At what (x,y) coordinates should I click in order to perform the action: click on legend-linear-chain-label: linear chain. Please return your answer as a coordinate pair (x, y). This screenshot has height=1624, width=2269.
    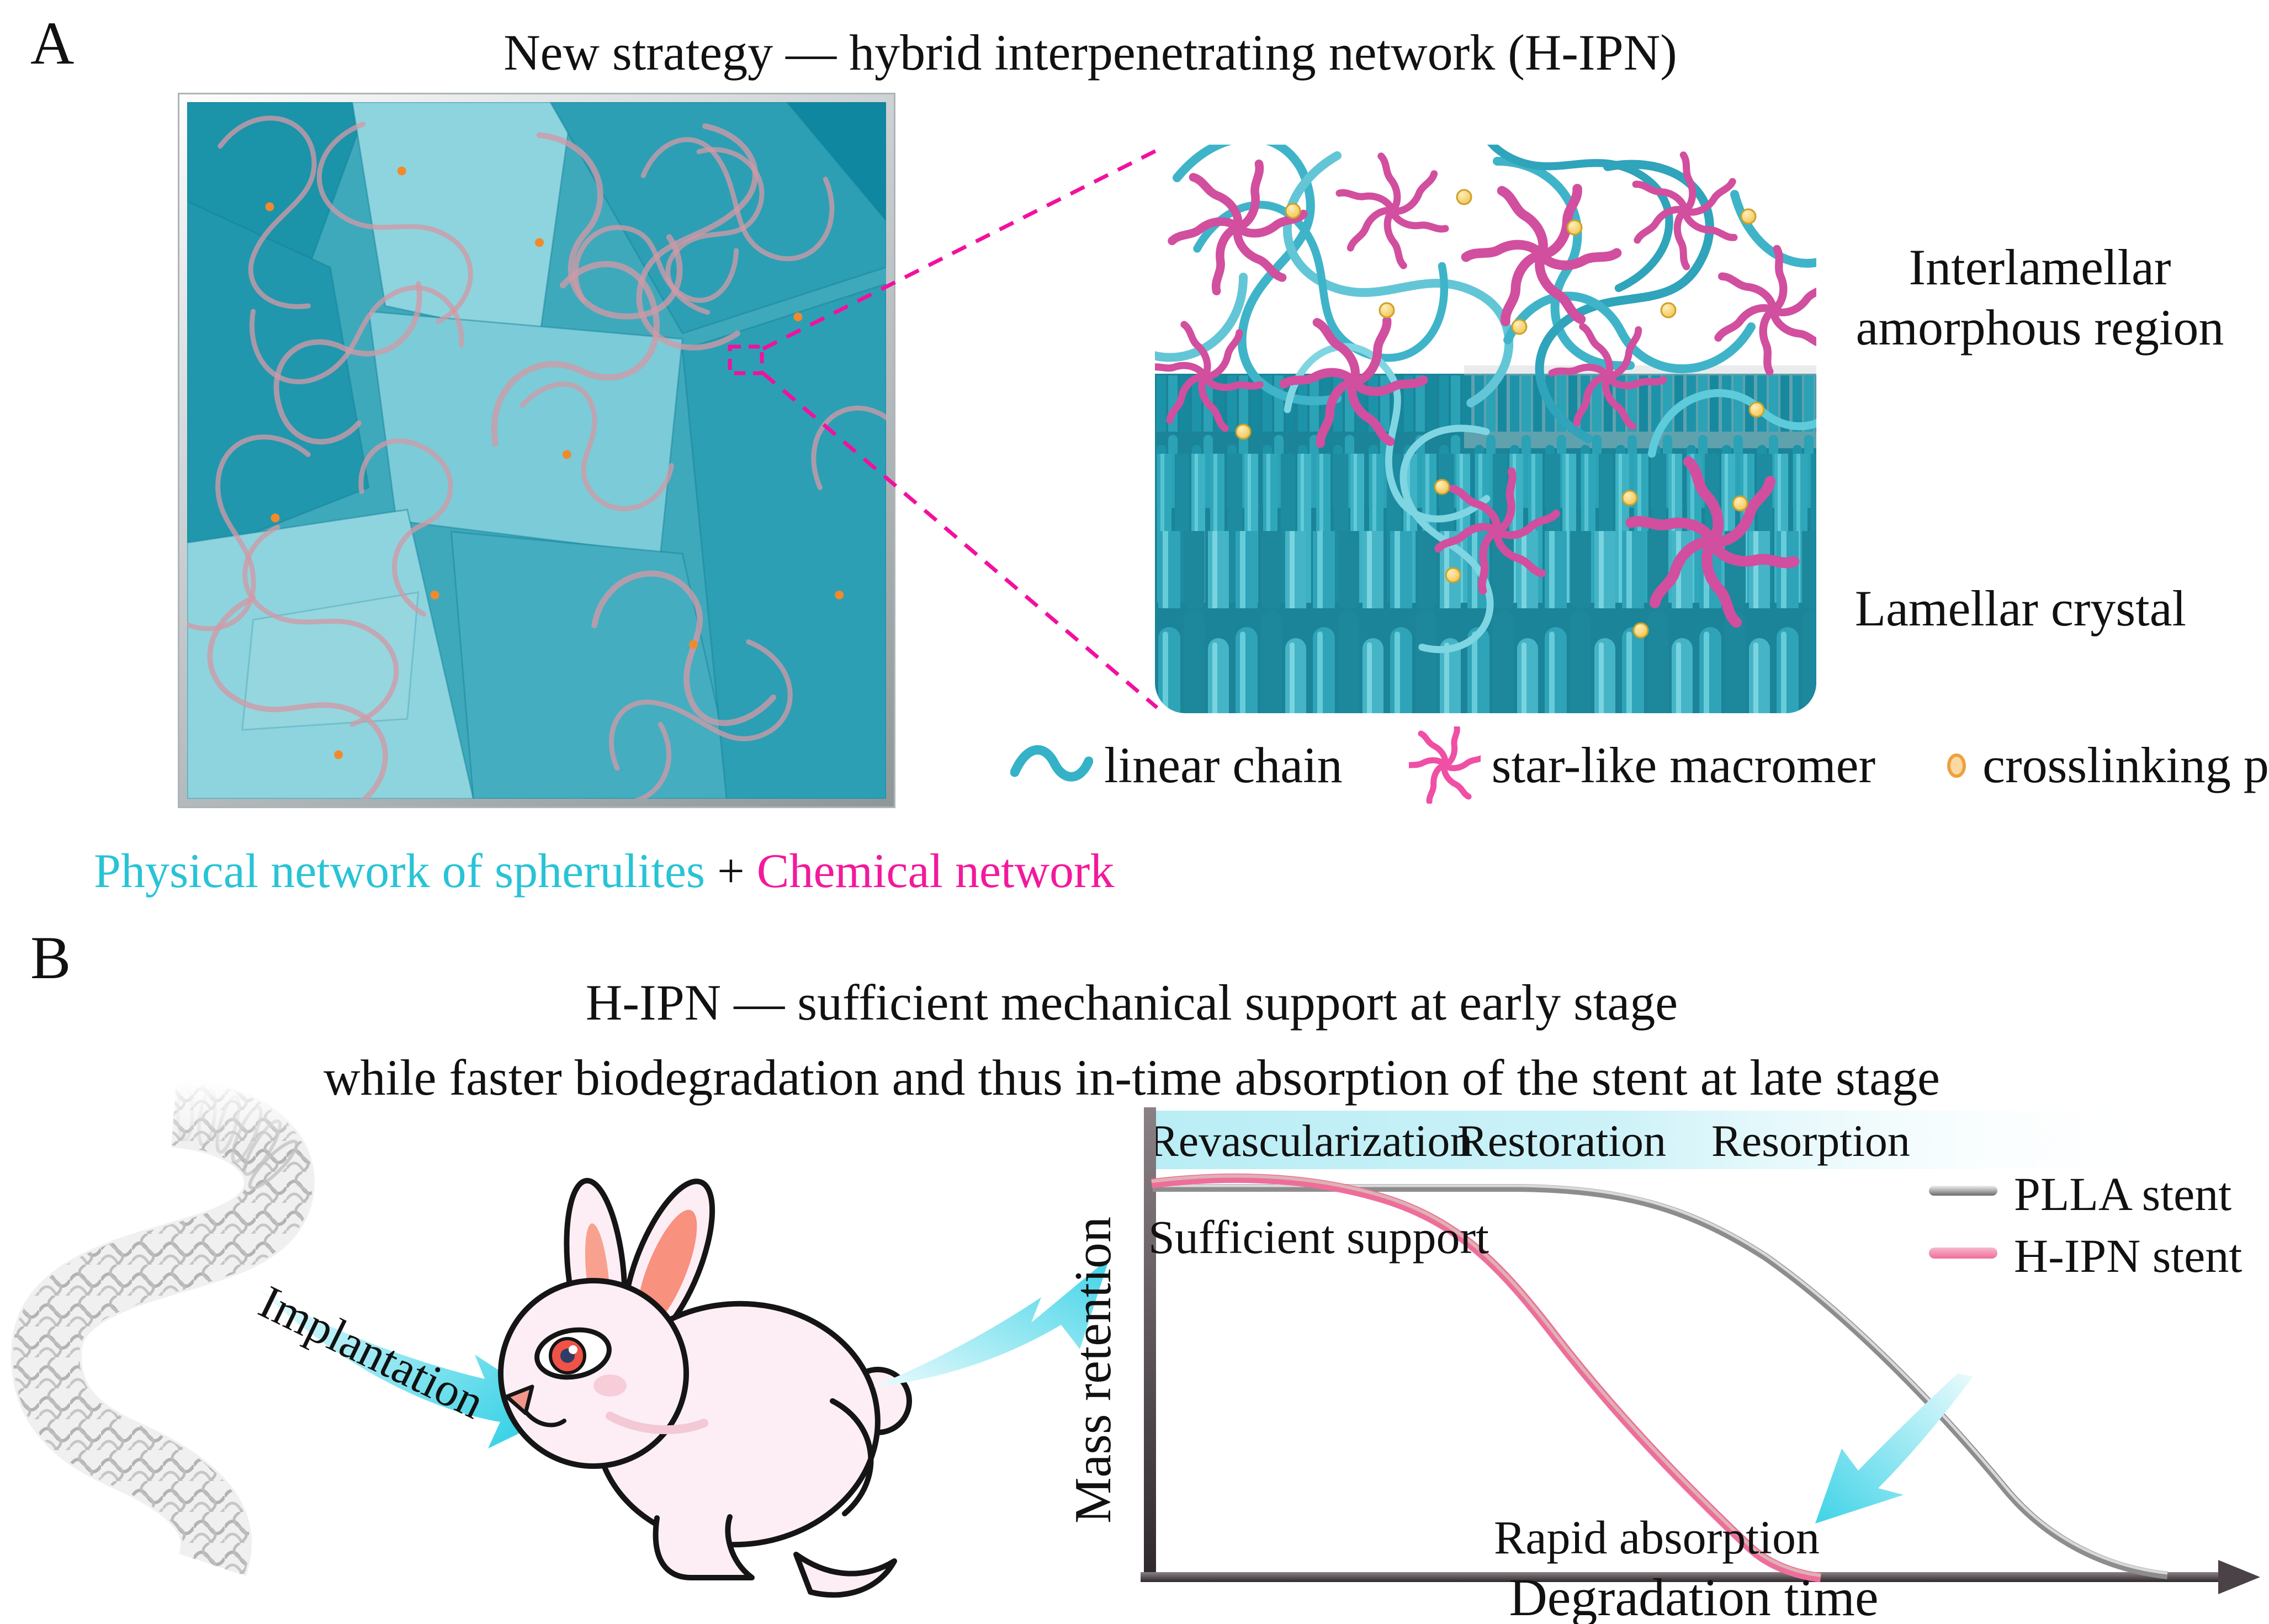
    Looking at the image, I should click on (1223, 765).